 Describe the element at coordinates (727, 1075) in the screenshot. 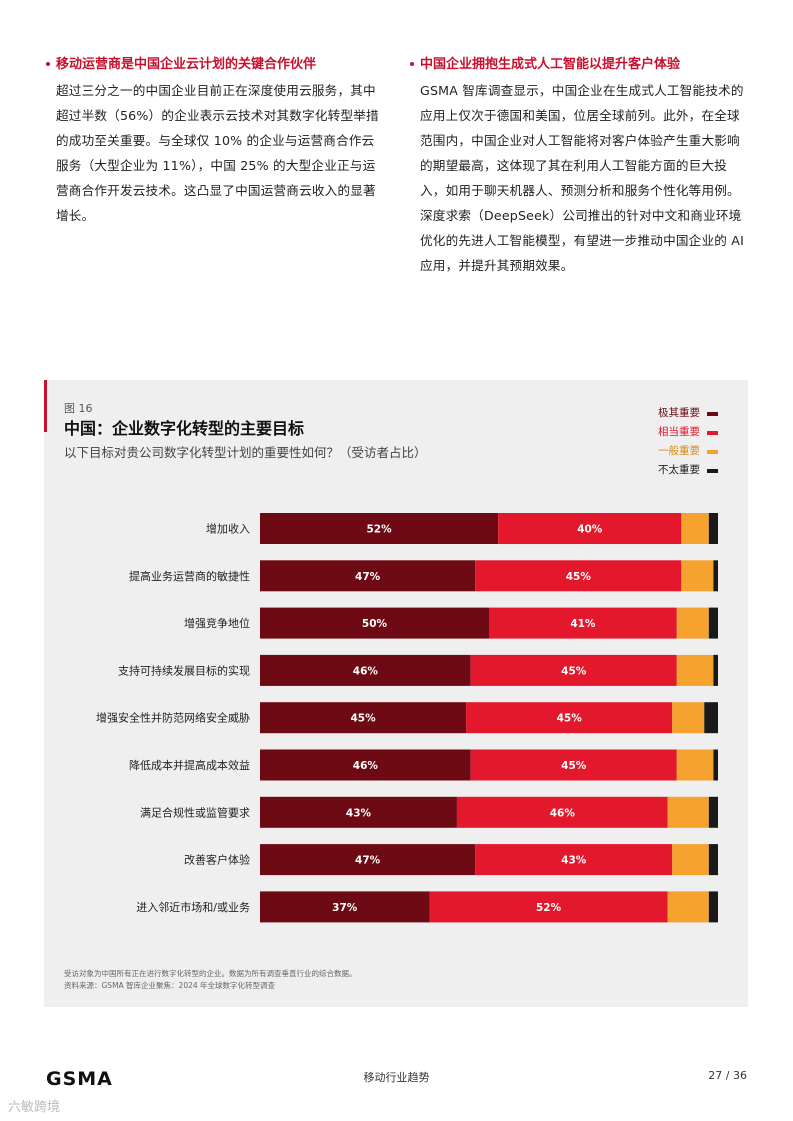

I see `page-number: 27 / 36` at that location.